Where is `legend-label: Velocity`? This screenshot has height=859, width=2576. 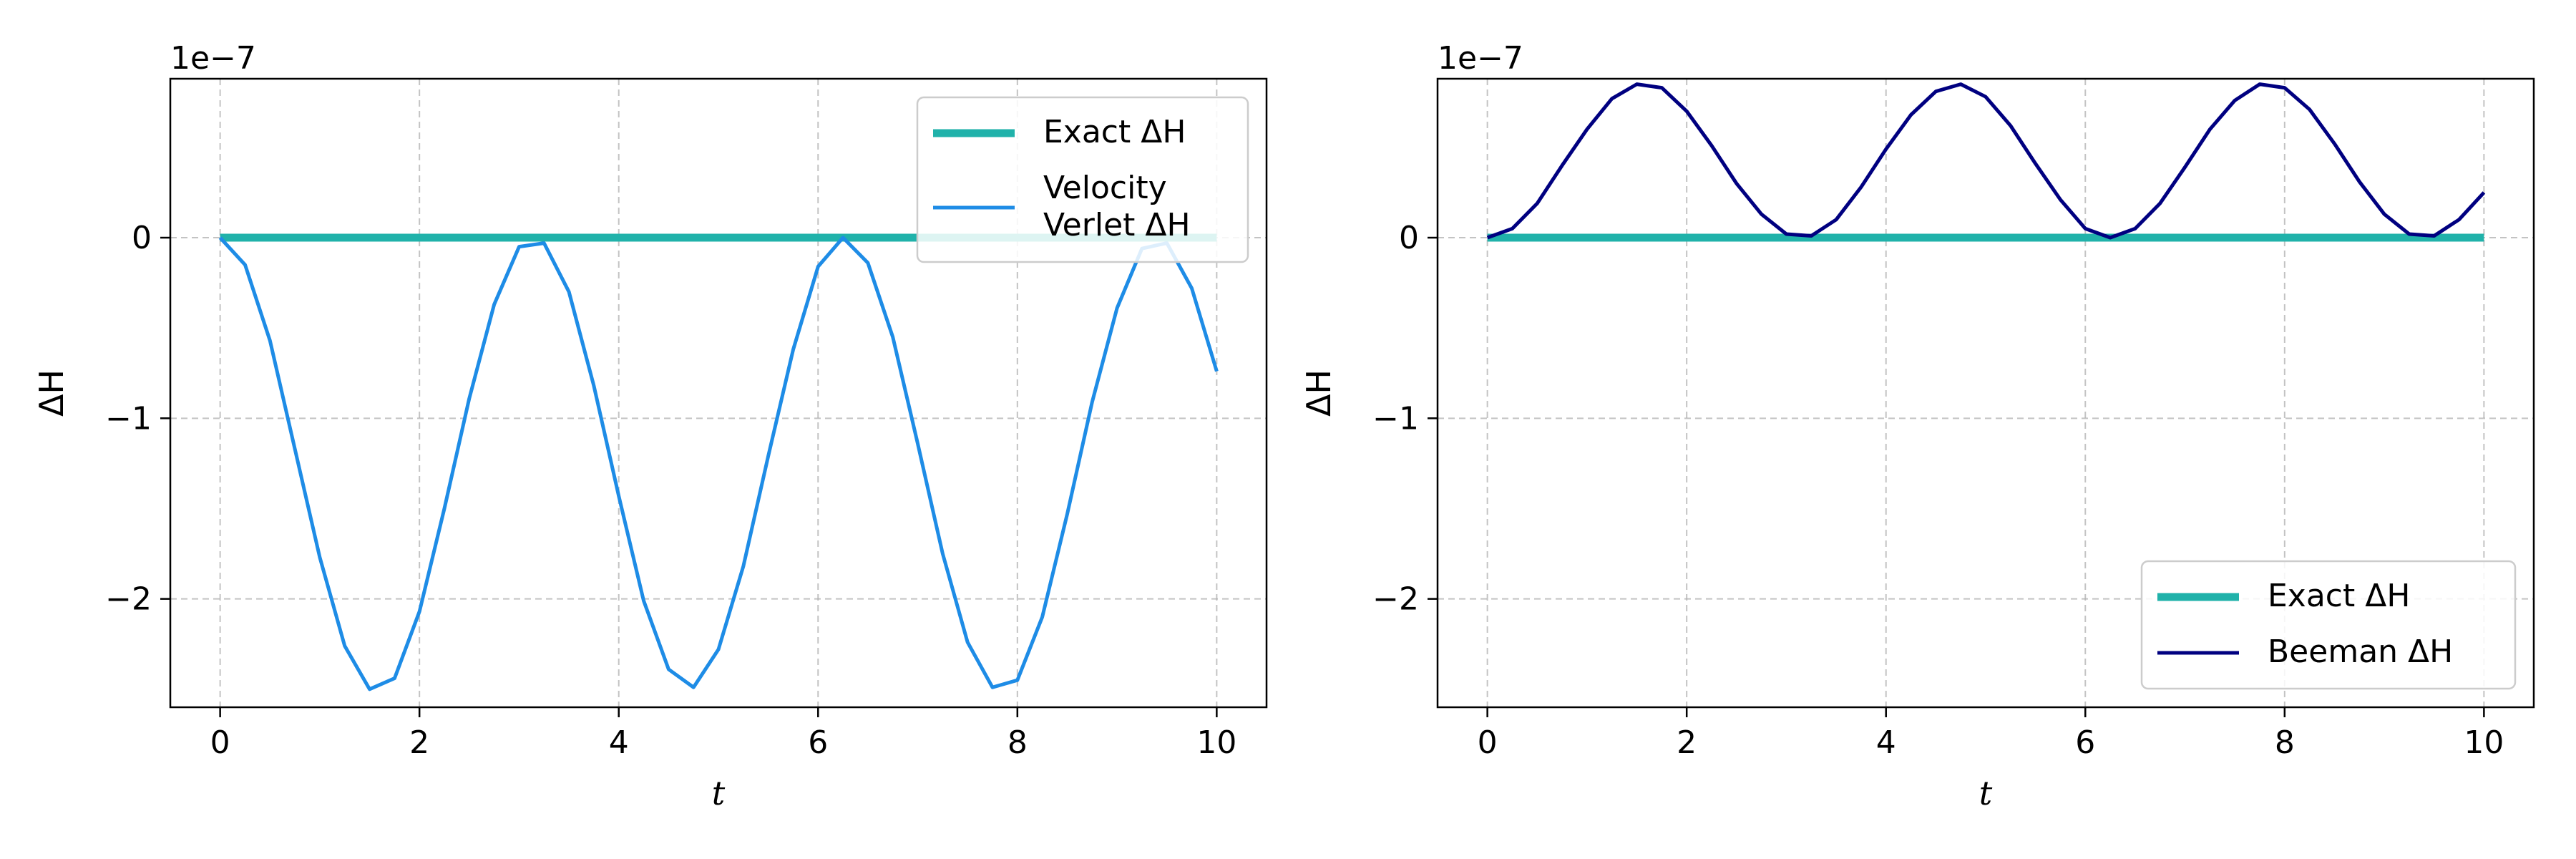
legend-label: Velocity is located at coordinates (1105, 188).